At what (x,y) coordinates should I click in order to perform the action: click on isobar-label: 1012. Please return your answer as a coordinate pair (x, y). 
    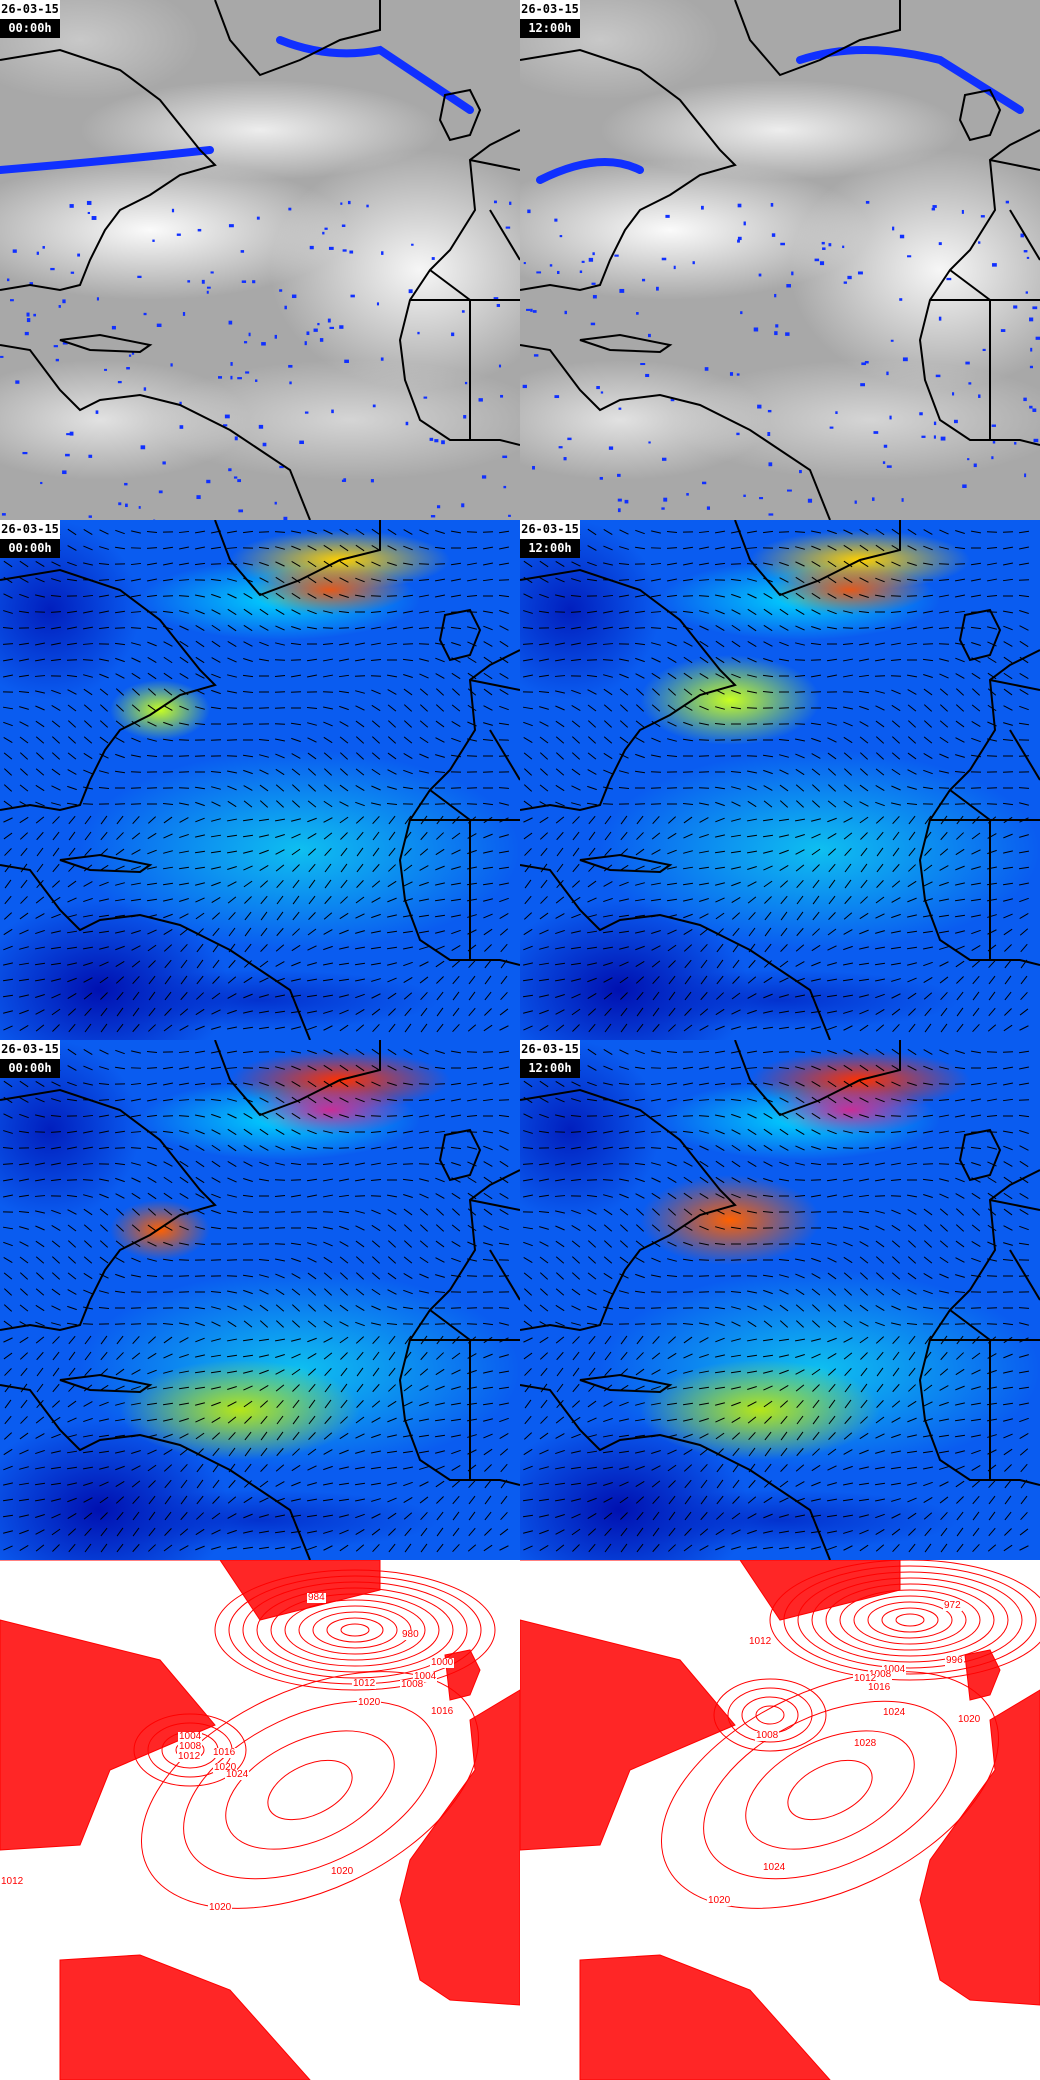
    Looking at the image, I should click on (865, 1678).